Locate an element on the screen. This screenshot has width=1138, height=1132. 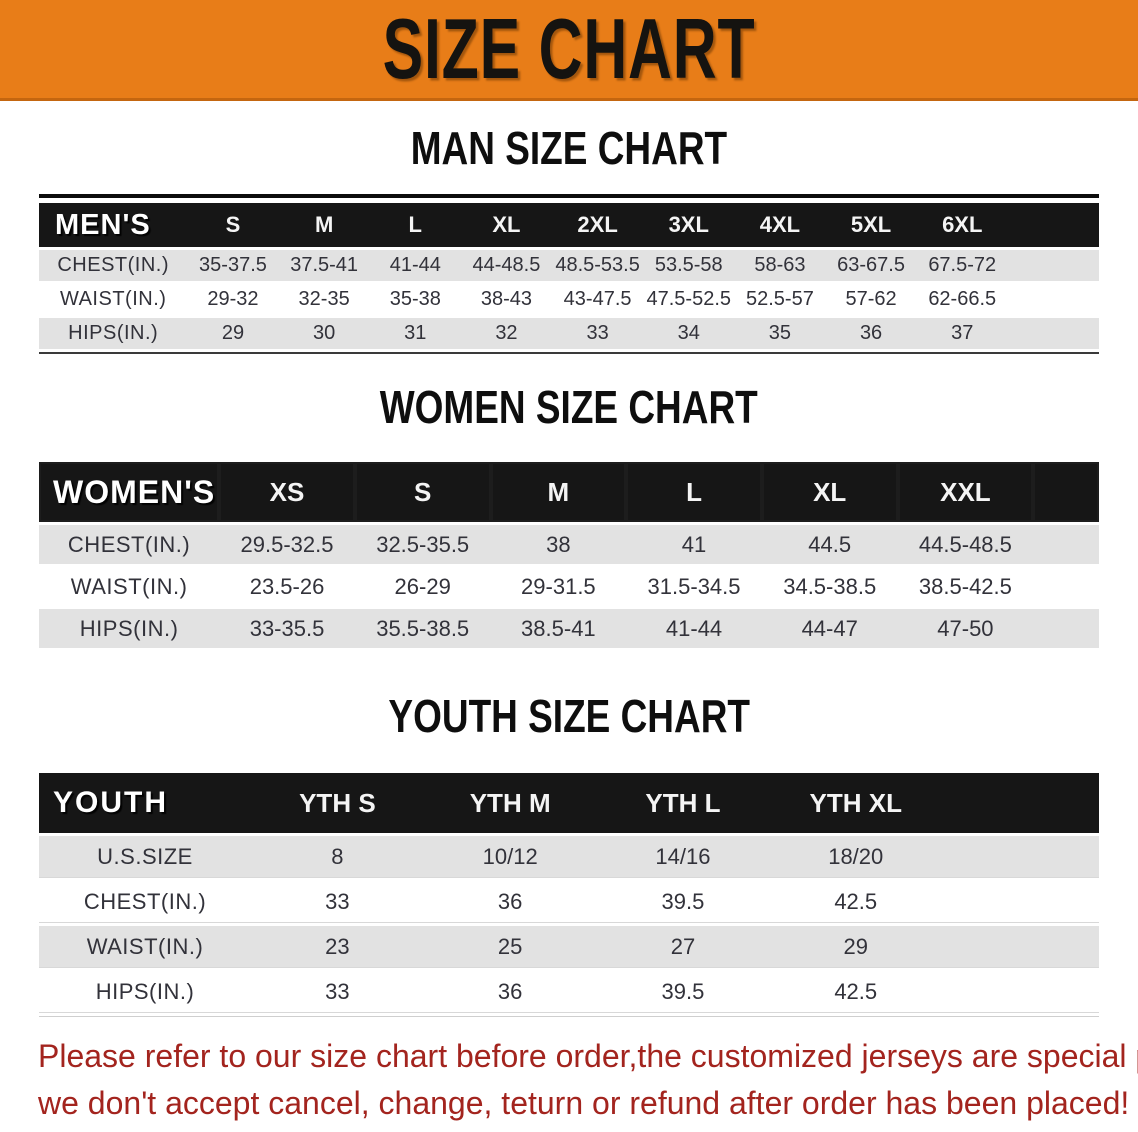
women-column-header-xl: XL is located at coordinates (829, 492).